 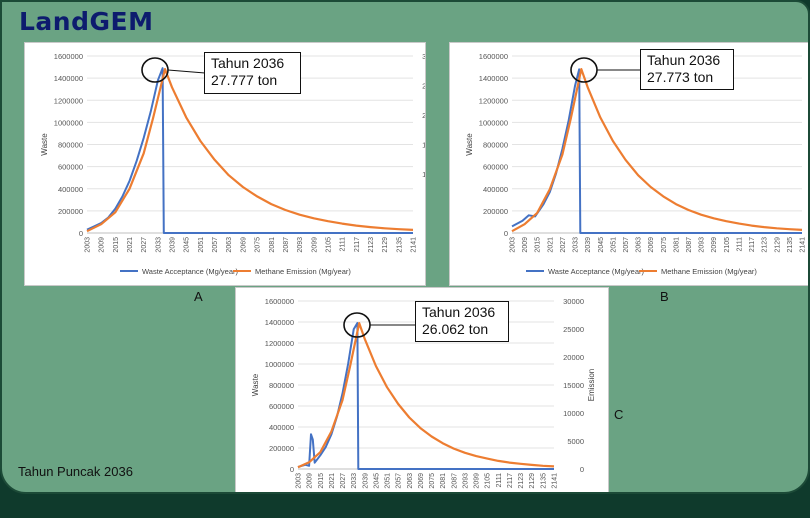 What do you see at coordinates (550, 245) in the screenshot?
I see `x-tick-label: 2021` at bounding box center [550, 245].